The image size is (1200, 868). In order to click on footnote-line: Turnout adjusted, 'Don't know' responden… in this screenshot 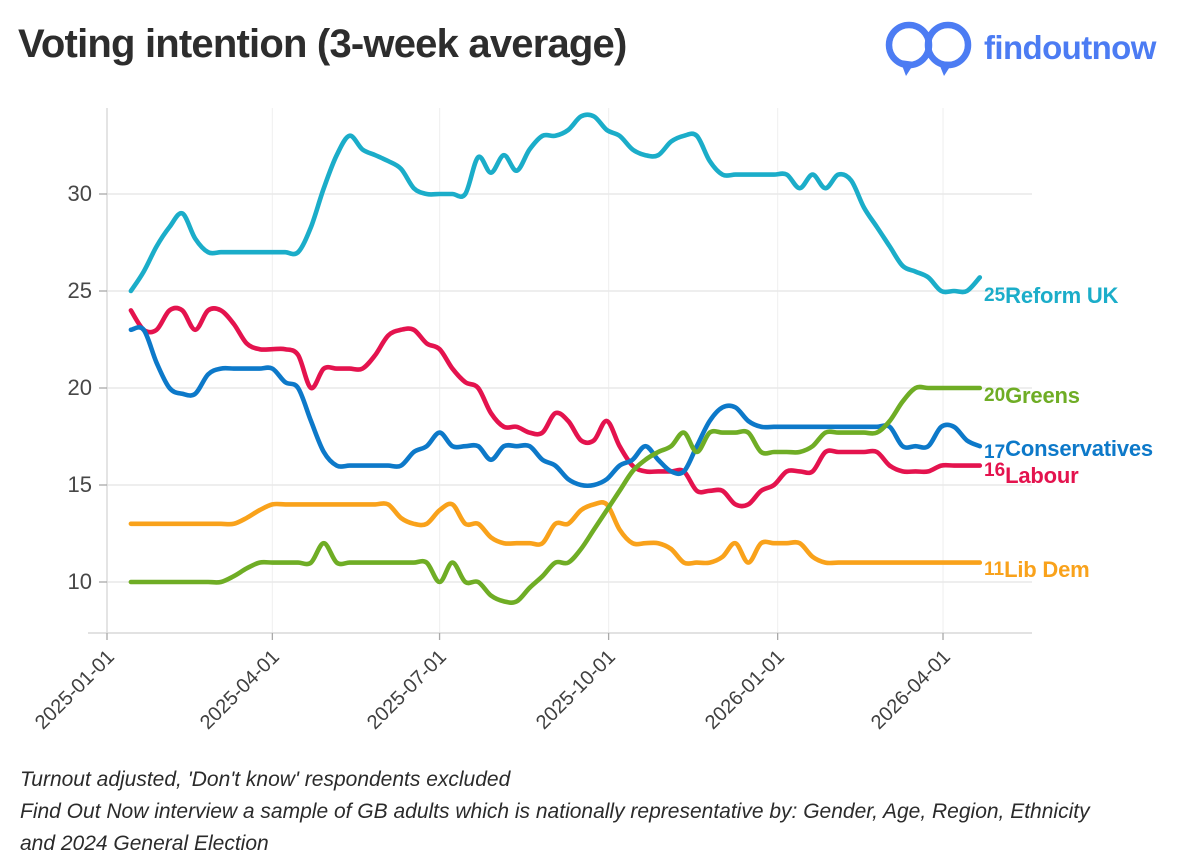, I will do `click(265, 779)`.